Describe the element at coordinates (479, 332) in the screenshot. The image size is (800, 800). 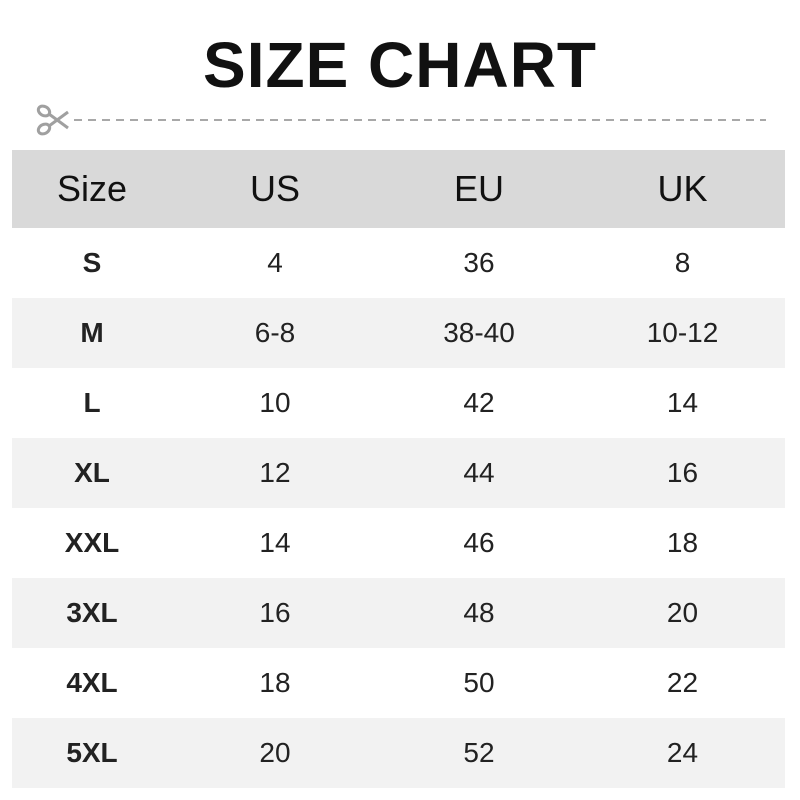
I see `cell-eu: 38-40` at that location.